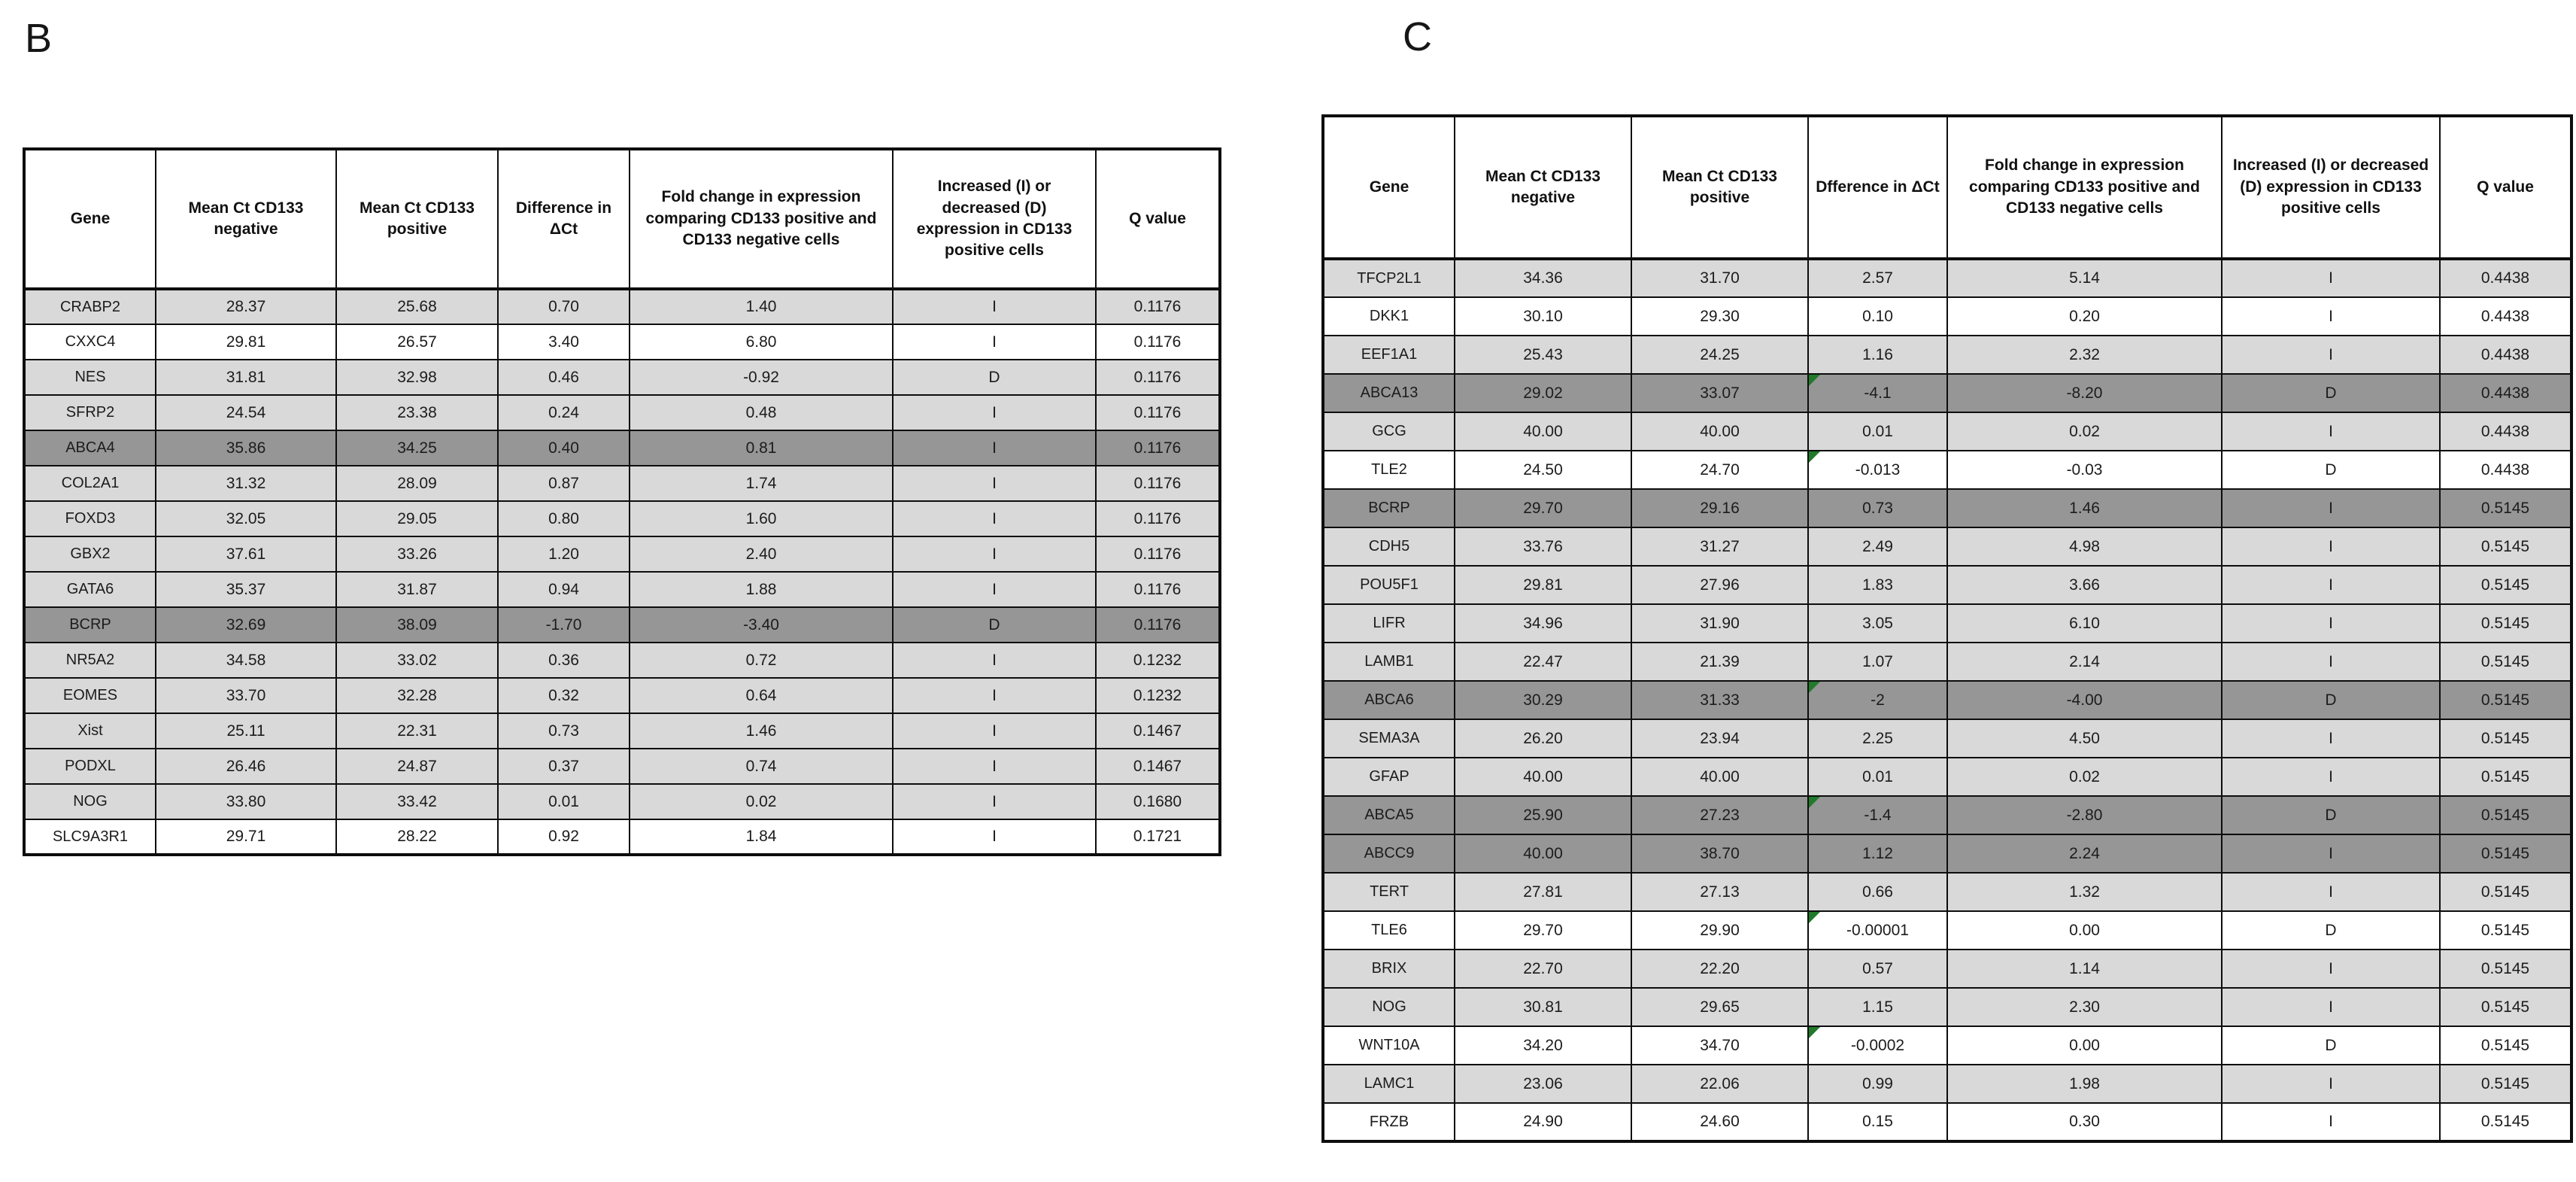  I want to click on cell-difference-dct: 0.32, so click(563, 695).